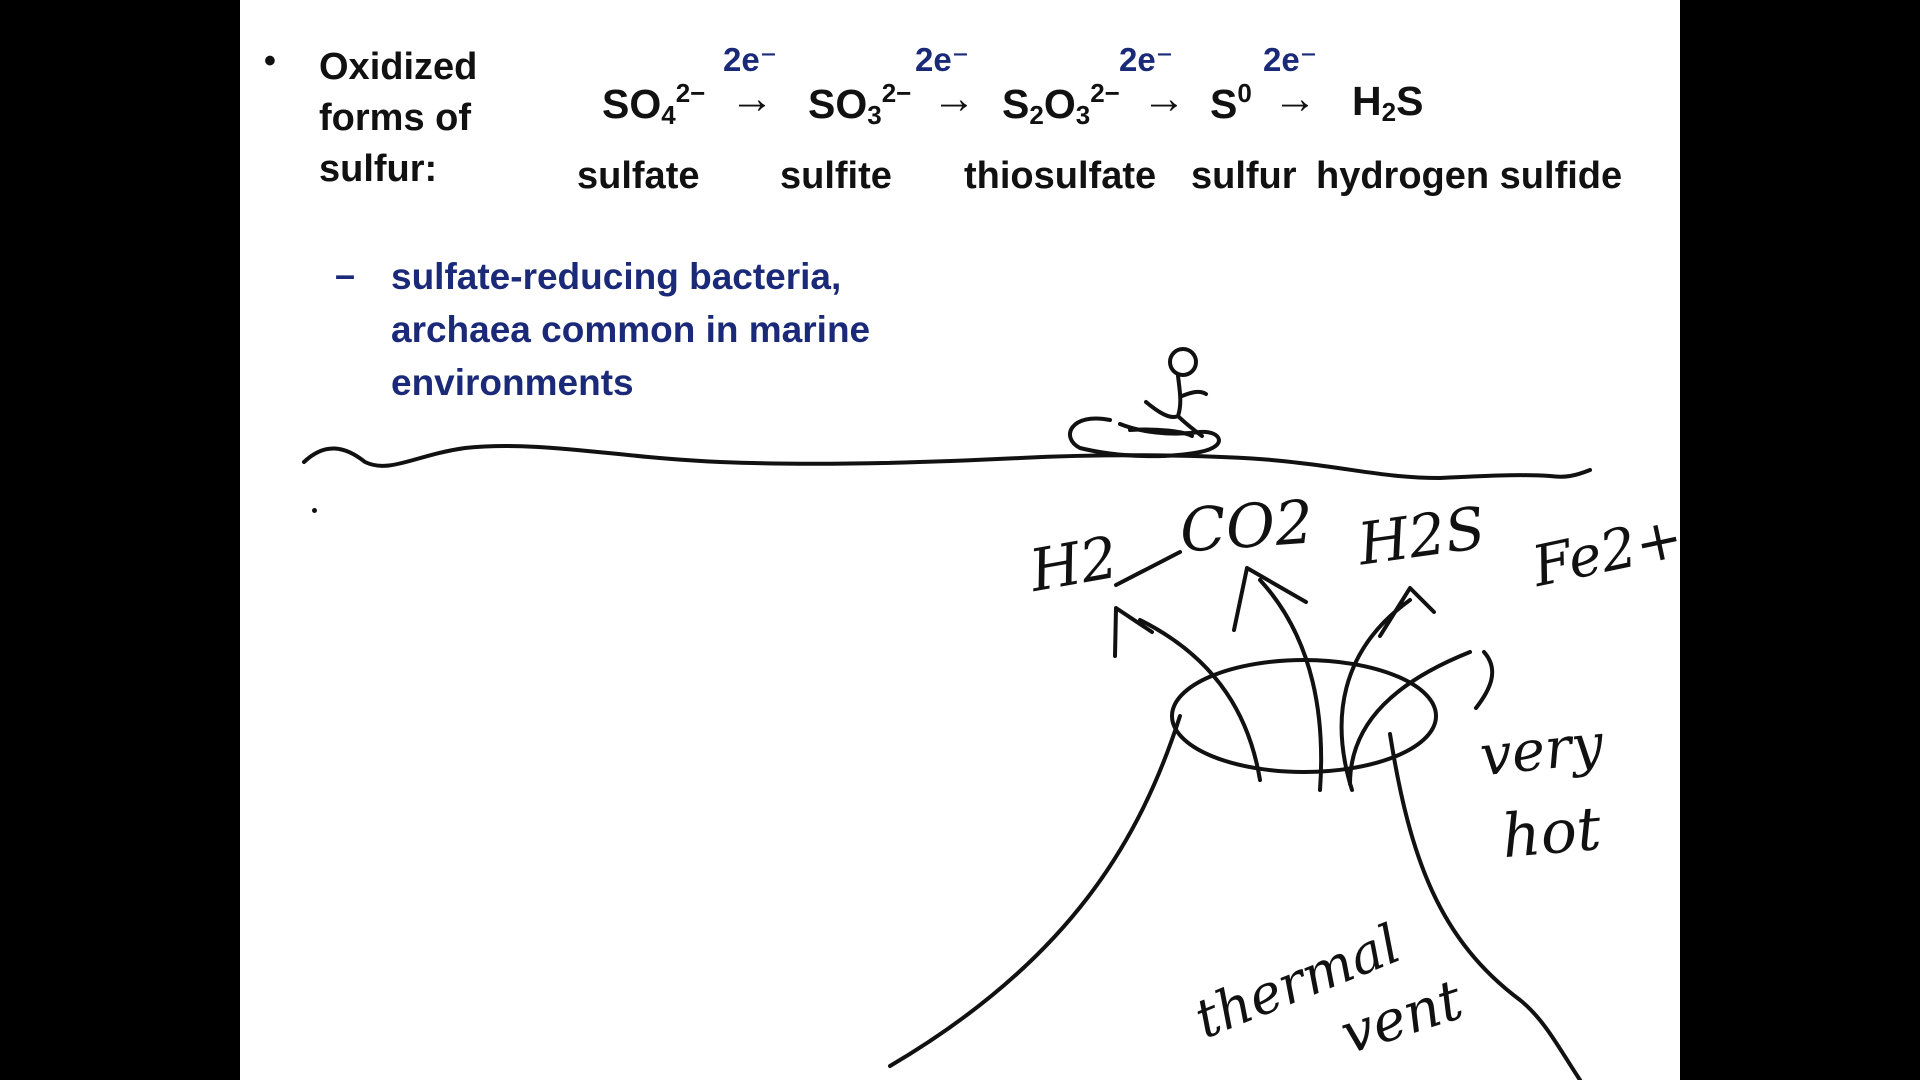 This screenshot has height=1080, width=1920. What do you see at coordinates (654, 104) in the screenshot?
I see `formula-sulfate: SO42−` at bounding box center [654, 104].